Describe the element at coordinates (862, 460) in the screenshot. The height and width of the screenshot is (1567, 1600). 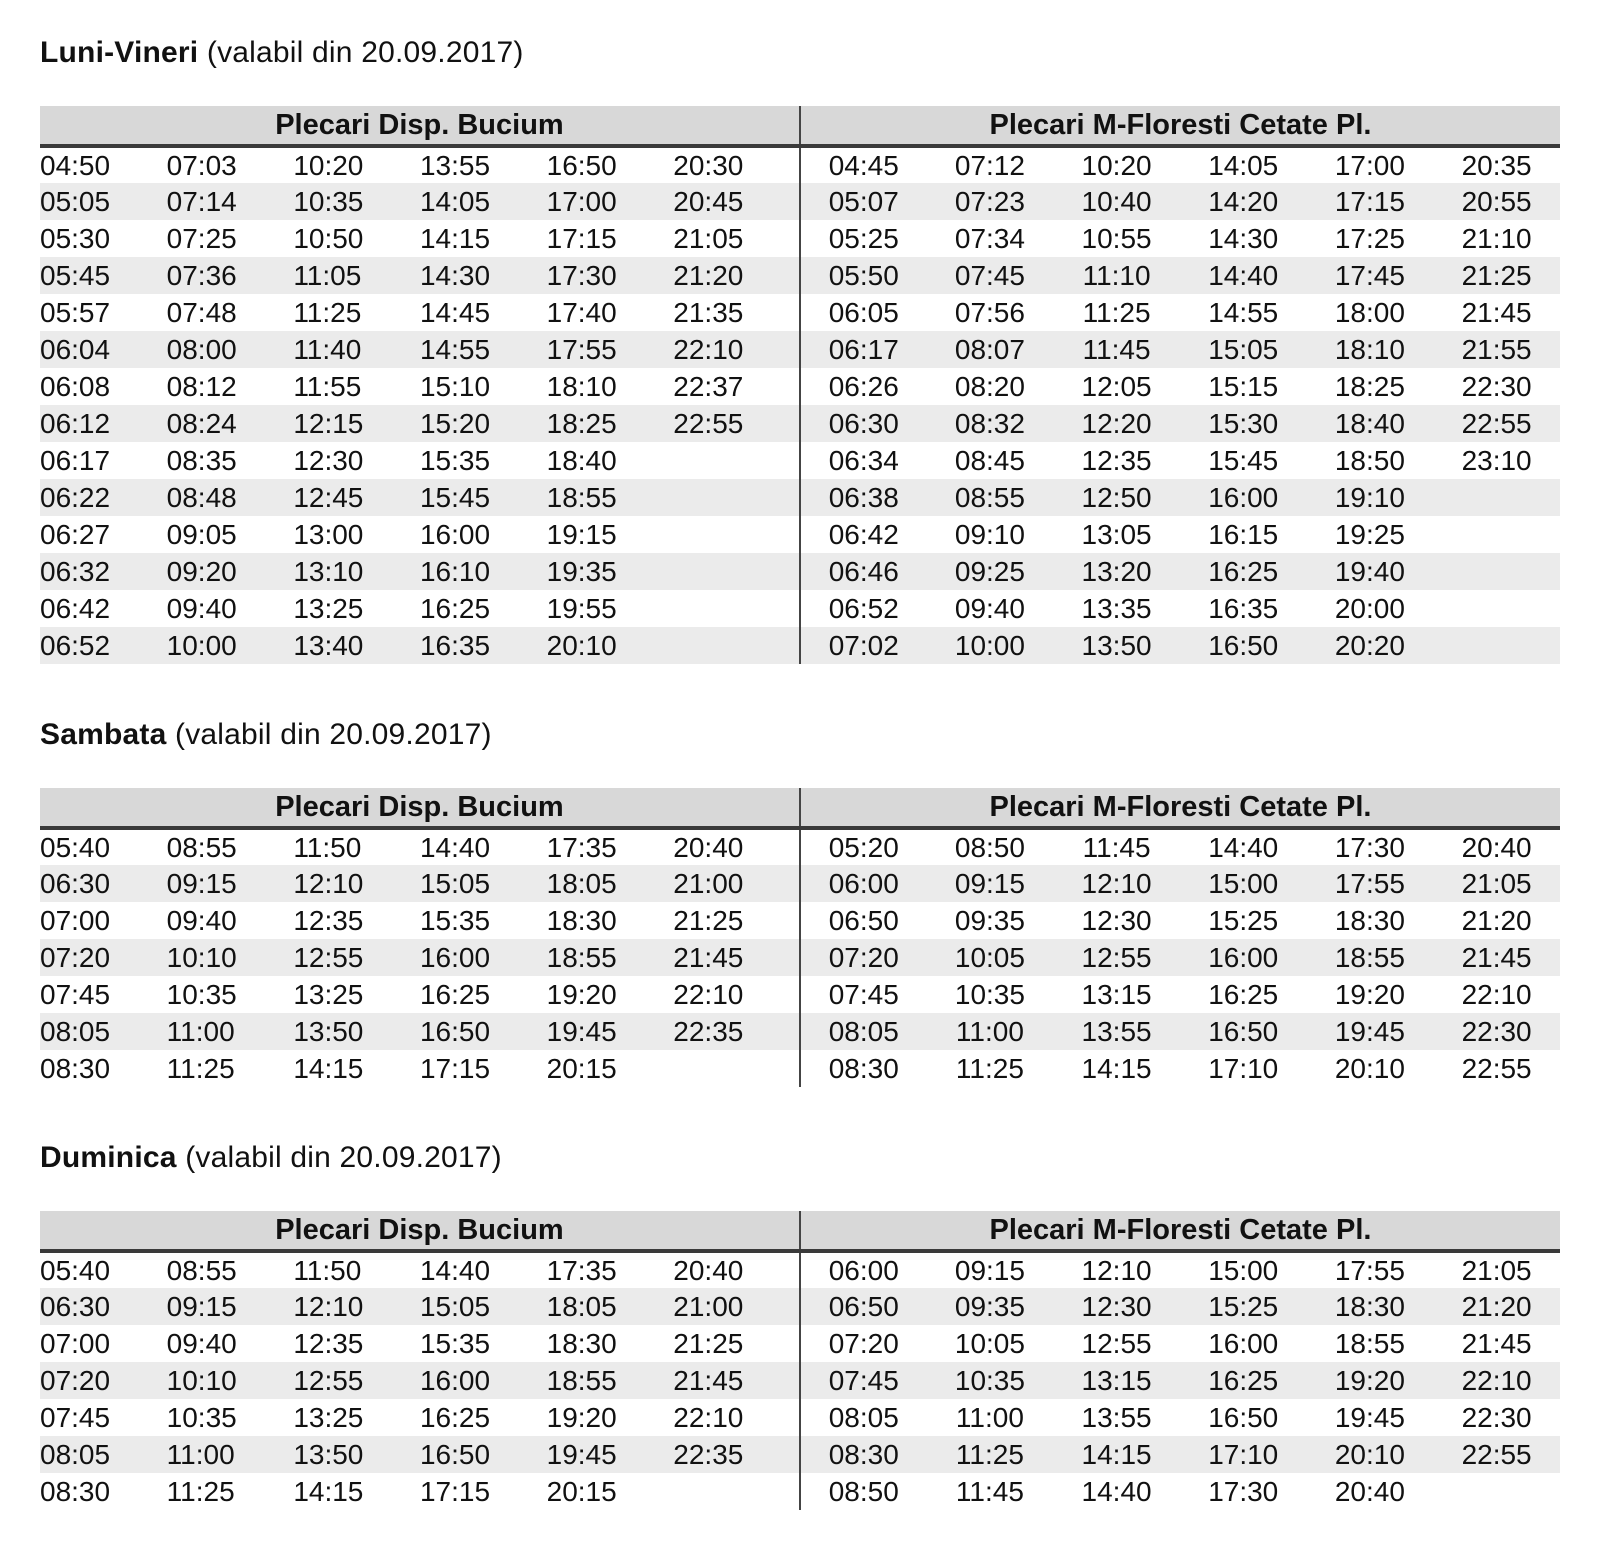
I see `time-cell: 06:34` at that location.